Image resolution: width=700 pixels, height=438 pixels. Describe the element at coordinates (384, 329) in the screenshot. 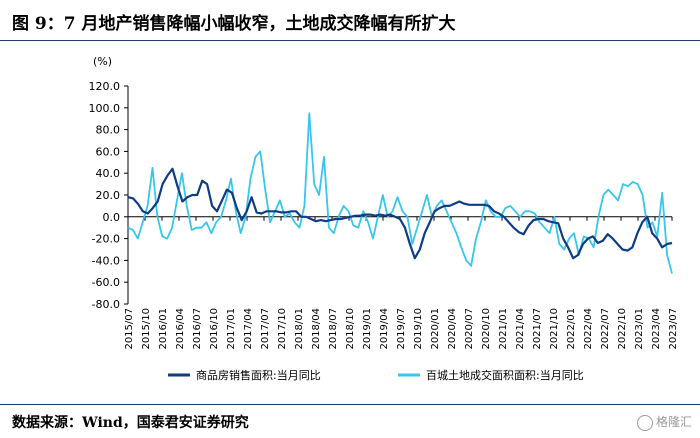

I see `x-tick-label: 2019/04` at that location.